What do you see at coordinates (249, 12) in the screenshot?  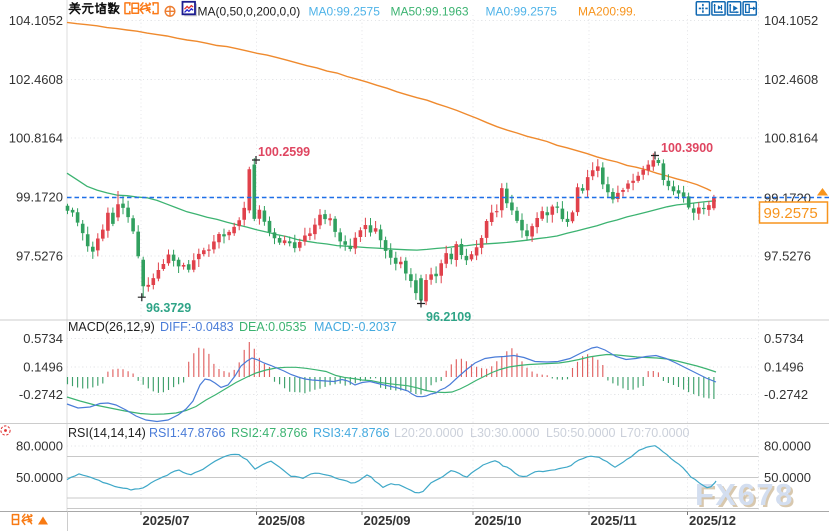 I see `svg-text: MA(0,50,0,200,0,0)` at bounding box center [249, 12].